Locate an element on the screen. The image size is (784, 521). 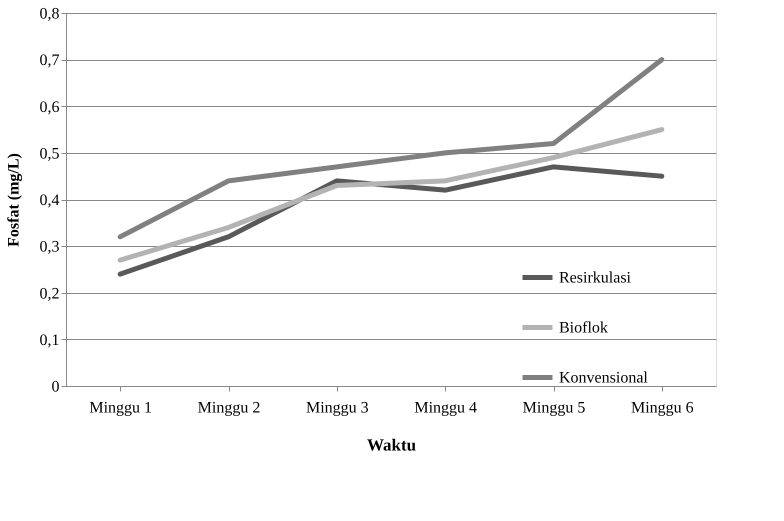
y-tick-label: 0,2 is located at coordinates (50, 293).